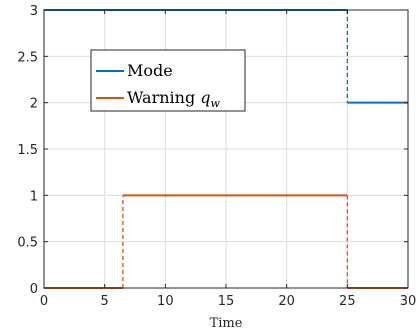  Describe the element at coordinates (27, 150) in the screenshot. I see `y-tick-label-3: 1.5` at that location.